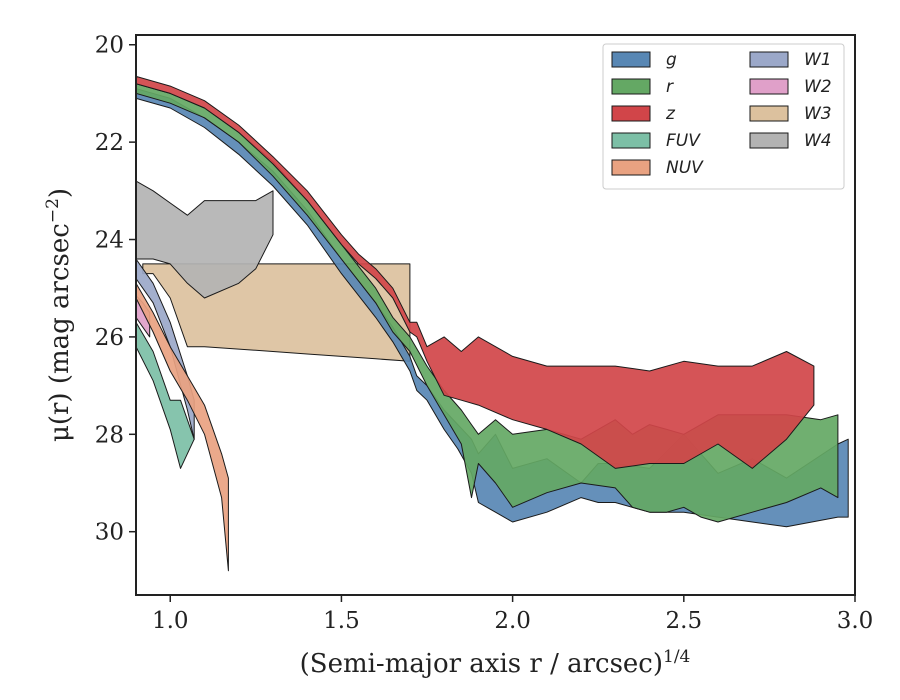 The height and width of the screenshot is (700, 900). What do you see at coordinates (109, 338) in the screenshot?
I see `y-tick-label: 26` at bounding box center [109, 338].